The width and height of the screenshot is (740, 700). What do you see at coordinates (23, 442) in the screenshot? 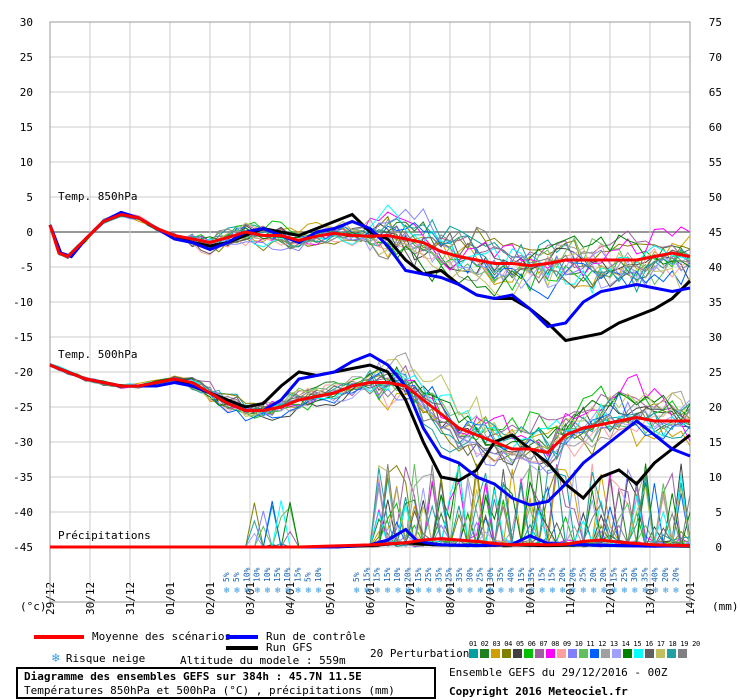
I see `y-left-tick: -30` at bounding box center [23, 442].